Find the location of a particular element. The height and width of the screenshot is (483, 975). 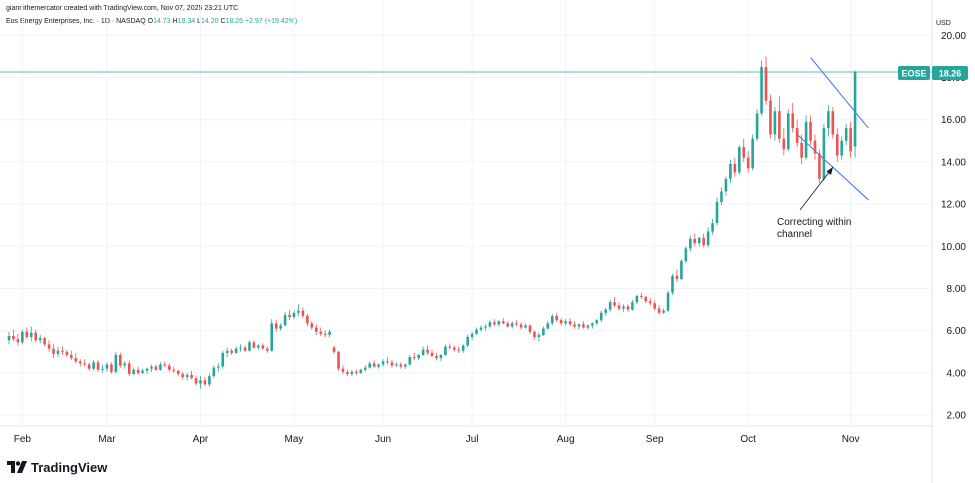

tradingview-logo-text: TradingView is located at coordinates (69, 467).